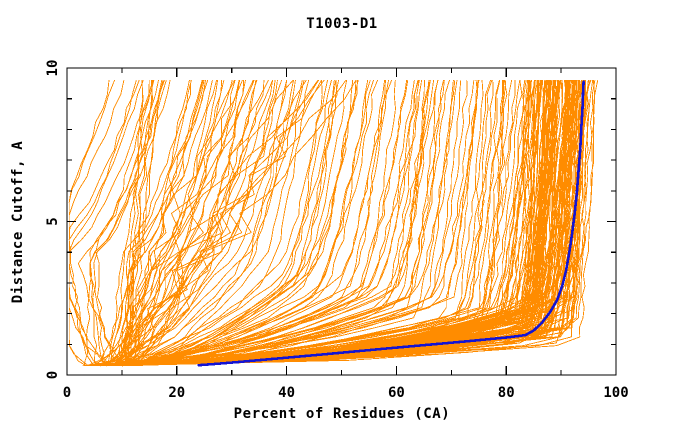 This screenshot has height=440, width=680. I want to click on page-title: T1003-D1, so click(341, 24).